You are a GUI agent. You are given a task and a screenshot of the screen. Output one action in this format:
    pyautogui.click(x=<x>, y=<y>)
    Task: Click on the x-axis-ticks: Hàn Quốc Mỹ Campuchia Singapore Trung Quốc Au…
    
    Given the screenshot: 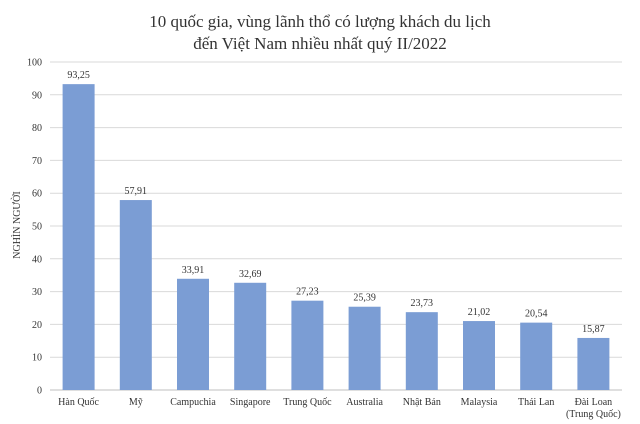 What is the action you would take?
    pyautogui.click(x=339, y=408)
    